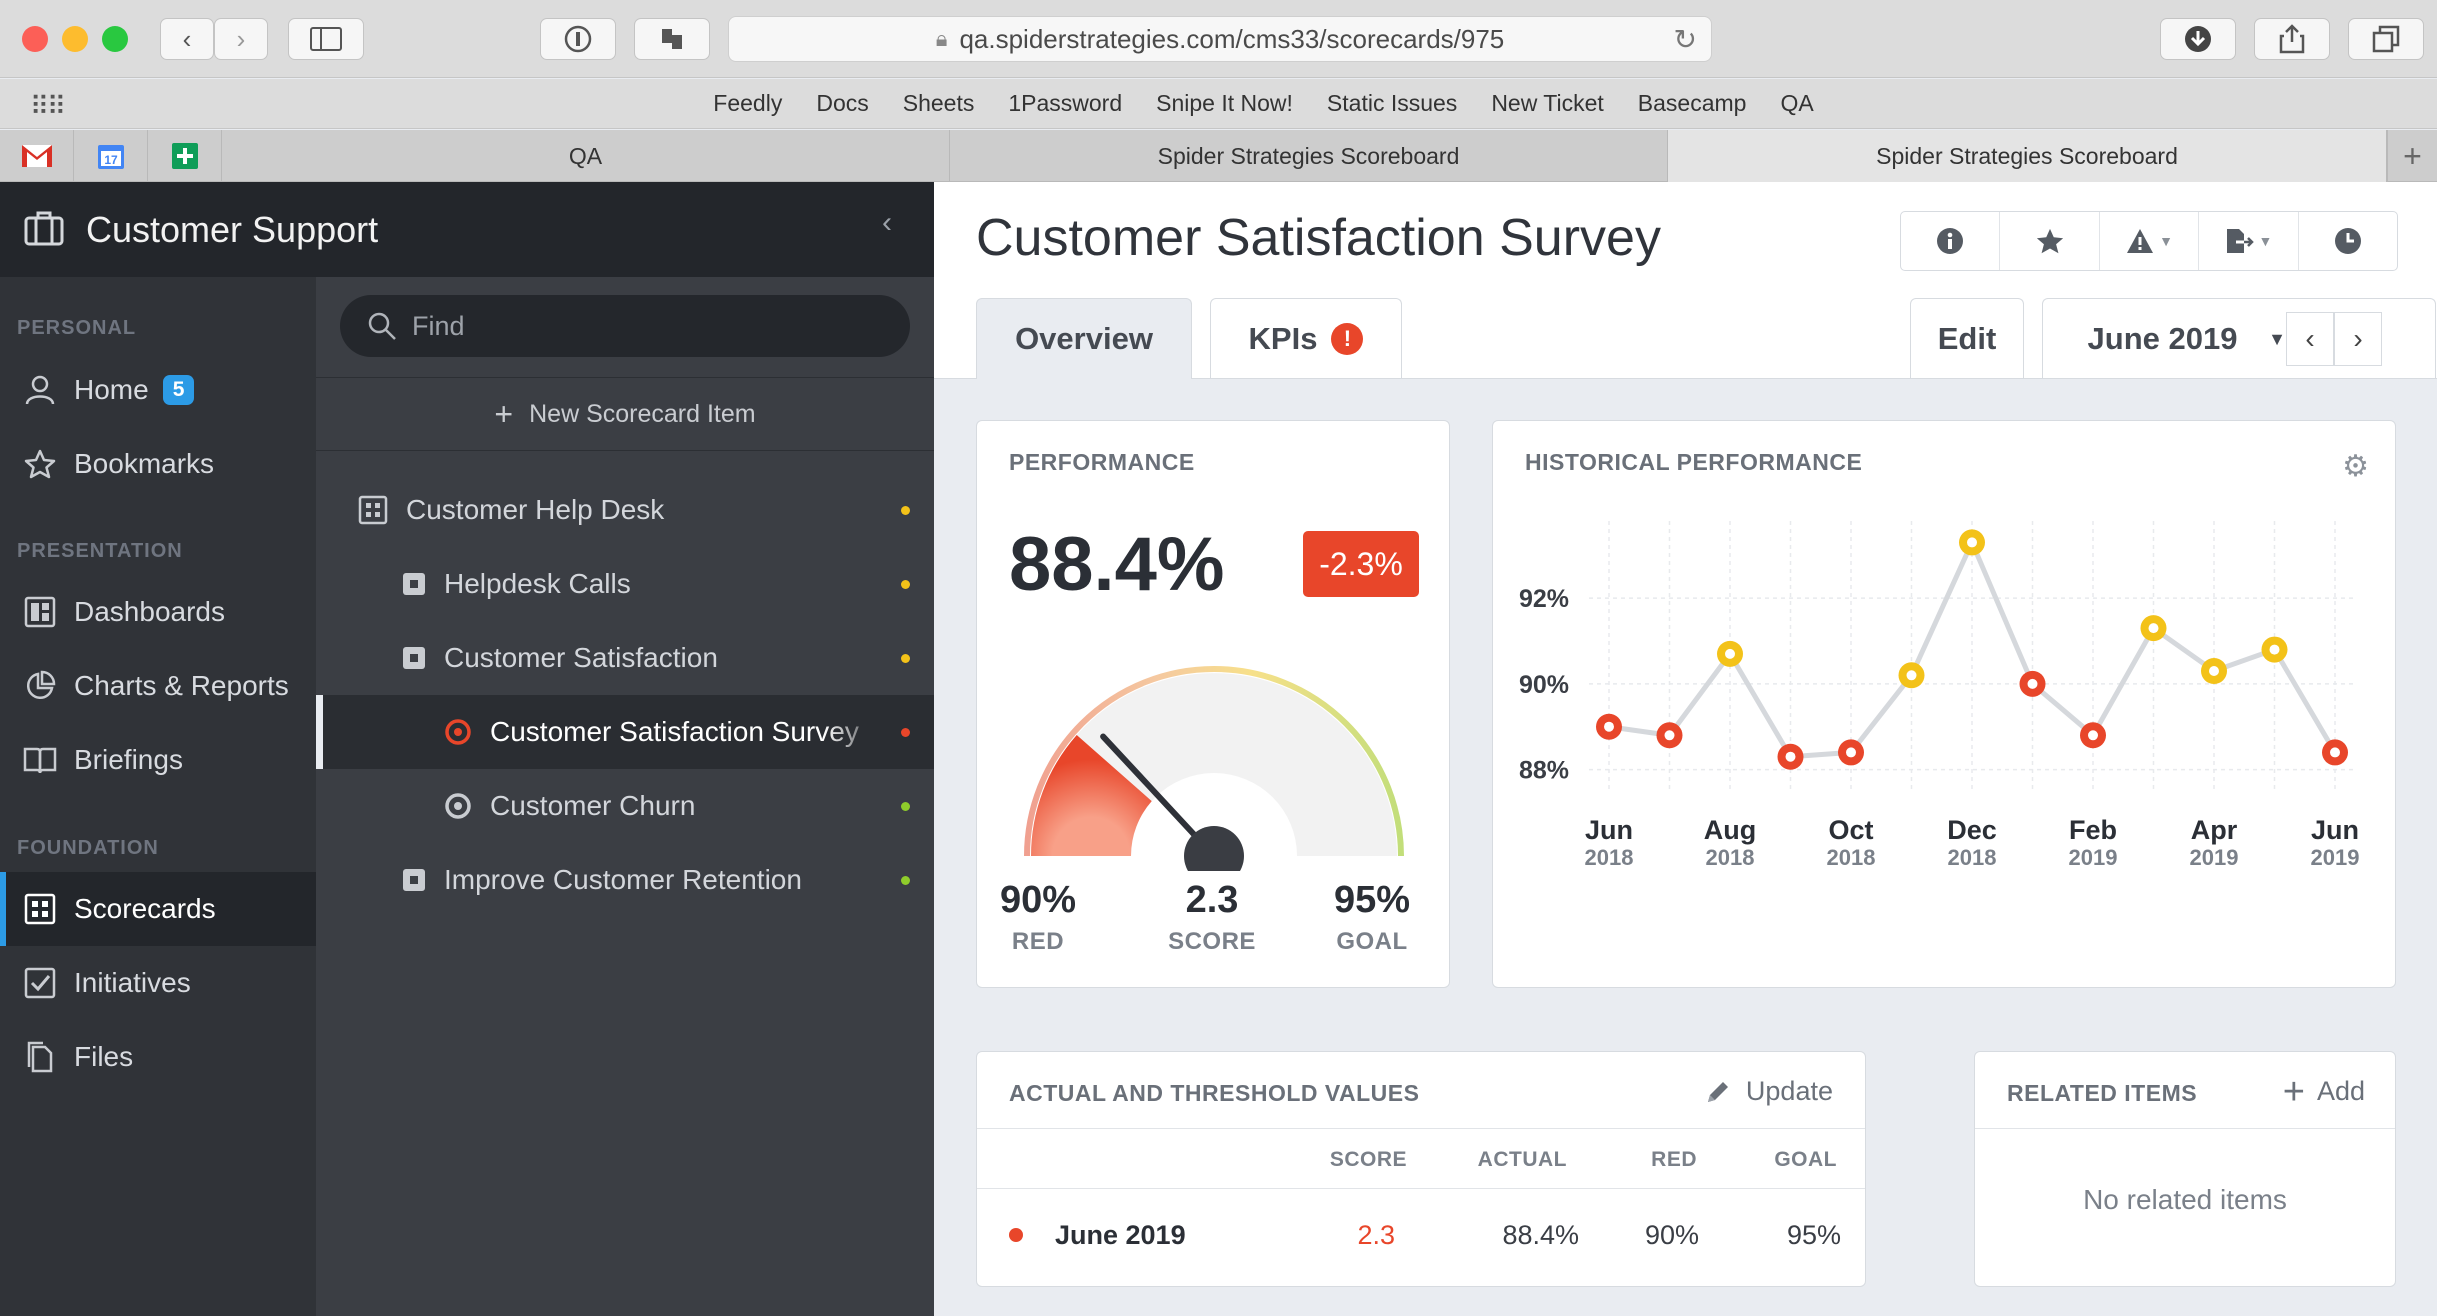 This screenshot has width=2437, height=1316. What do you see at coordinates (625, 510) in the screenshot?
I see `tree-item-customer-help-desk: Customer Help Desk` at bounding box center [625, 510].